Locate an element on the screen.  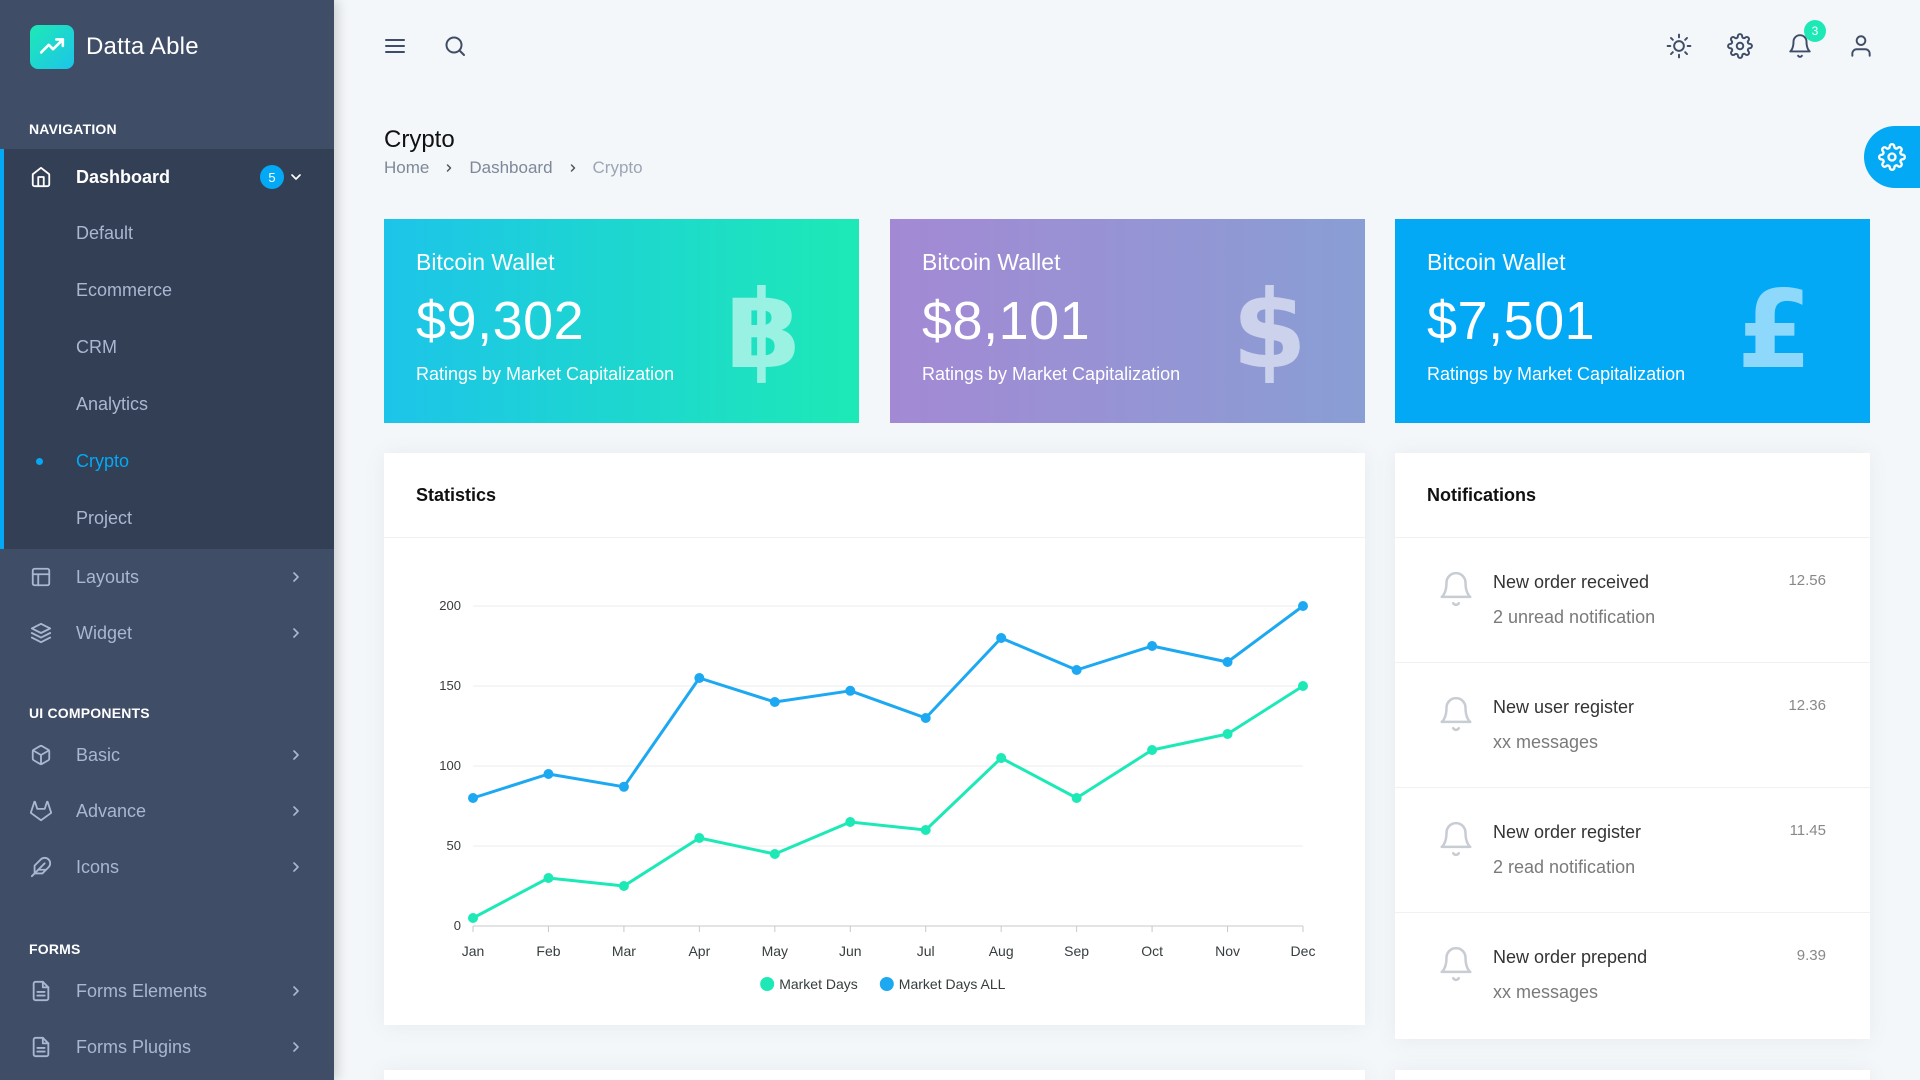
x-tick-label: Jan is located at coordinates (473, 951).